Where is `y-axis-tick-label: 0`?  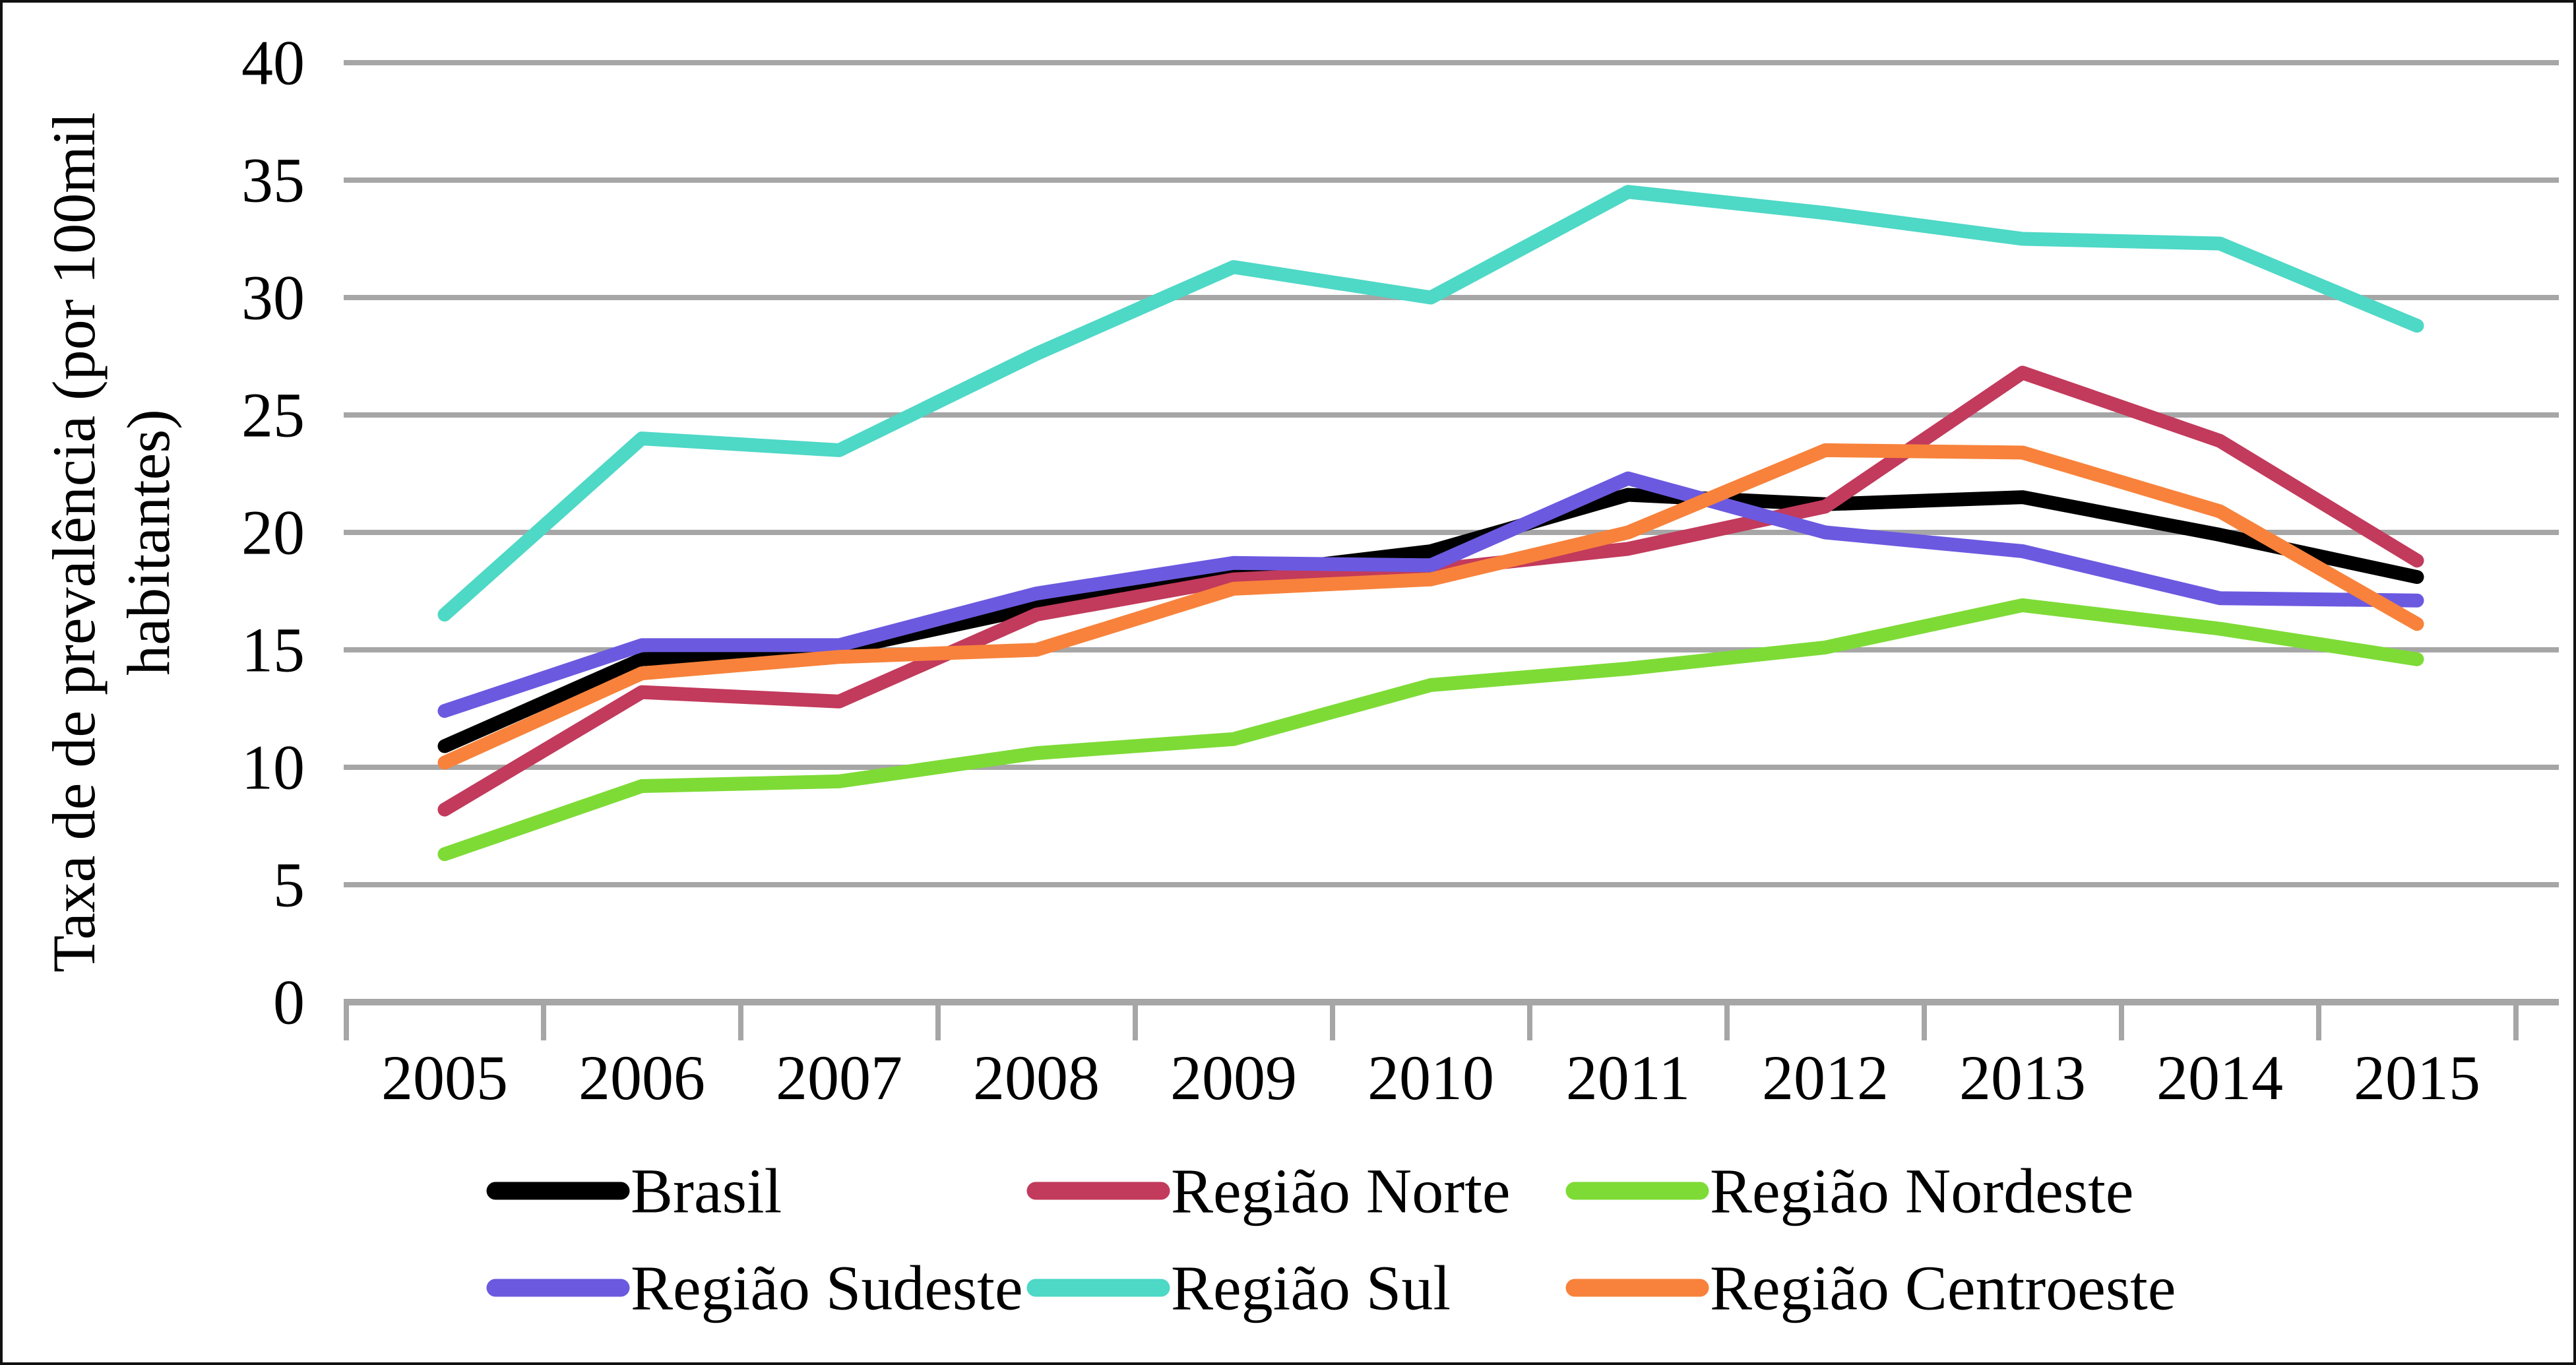 y-axis-tick-label: 0 is located at coordinates (289, 1002).